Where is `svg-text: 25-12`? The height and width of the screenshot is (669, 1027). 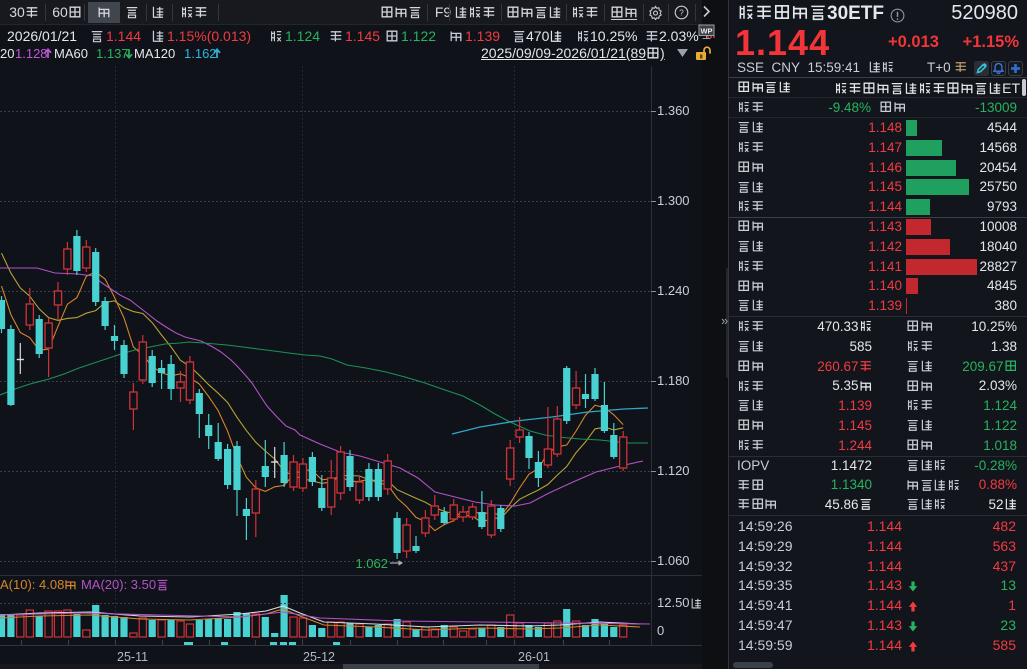 svg-text: 25-12 is located at coordinates (319, 657).